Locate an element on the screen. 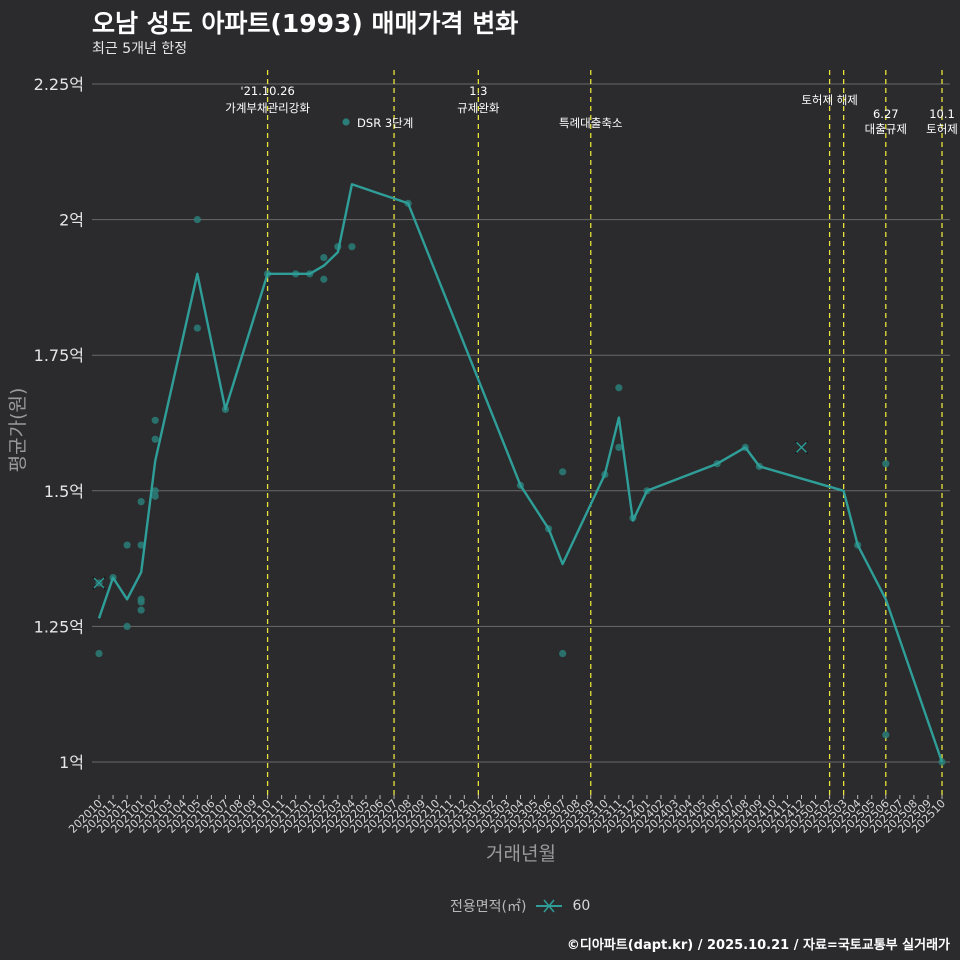  y-tick-label: 1억 is located at coordinates (71, 762).